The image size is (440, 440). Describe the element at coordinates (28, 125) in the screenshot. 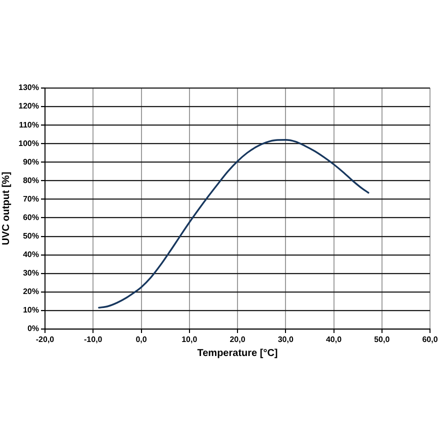

I see `y-tick-label: 110%` at that location.